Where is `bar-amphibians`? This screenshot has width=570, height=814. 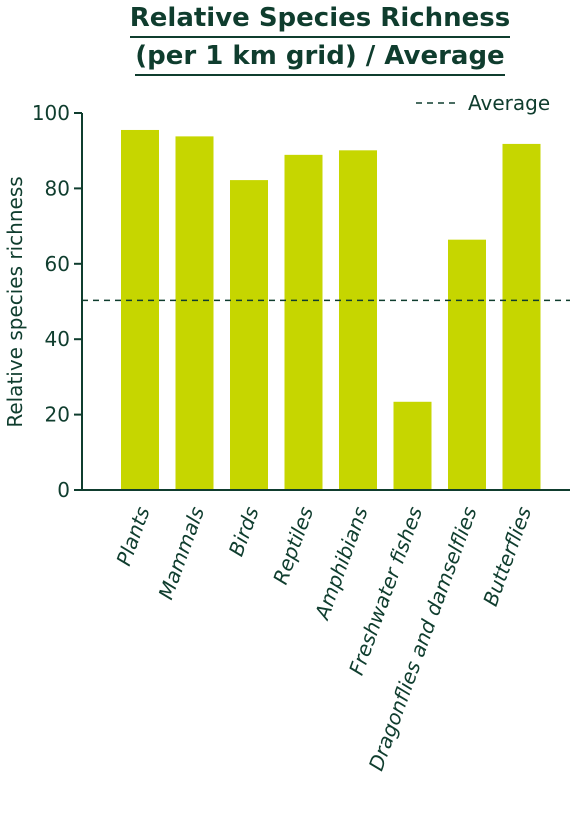
bar-amphibians is located at coordinates (358, 320).